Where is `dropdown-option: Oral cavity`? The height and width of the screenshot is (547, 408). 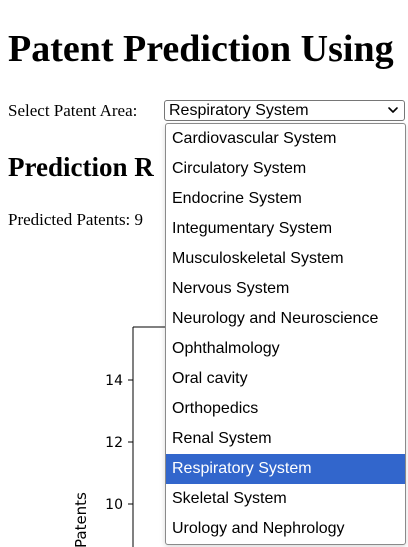 dropdown-option: Oral cavity is located at coordinates (285, 379).